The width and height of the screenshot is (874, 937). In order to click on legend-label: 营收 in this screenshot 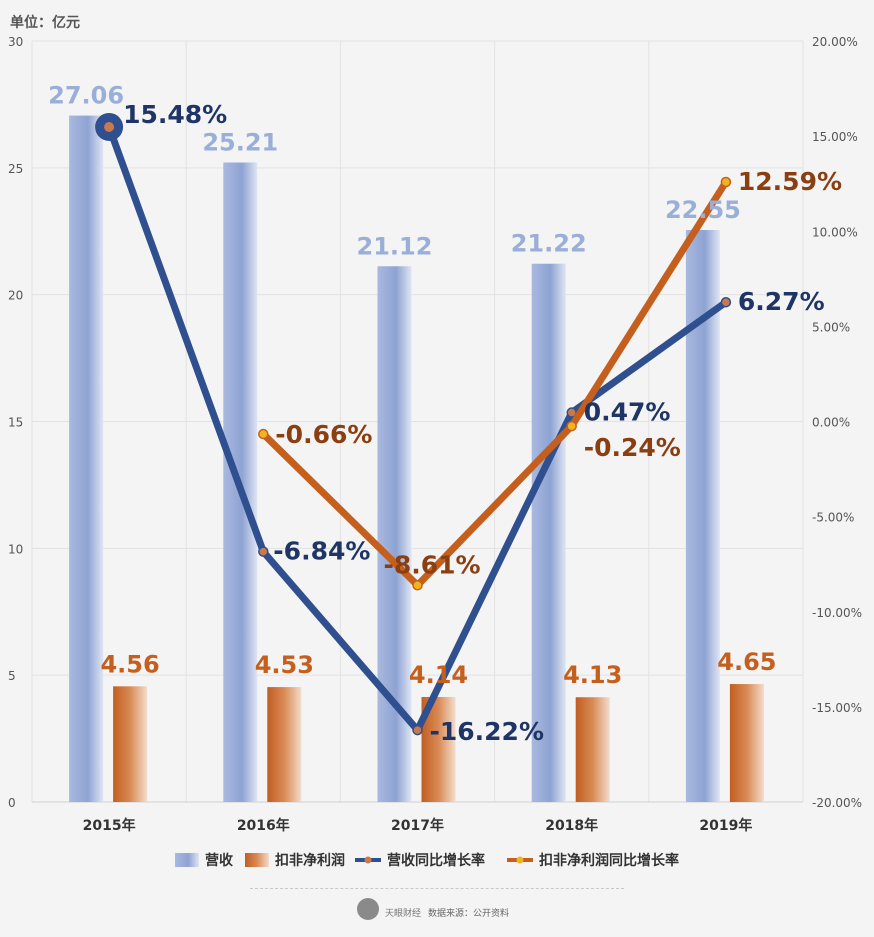, I will do `click(219, 860)`.